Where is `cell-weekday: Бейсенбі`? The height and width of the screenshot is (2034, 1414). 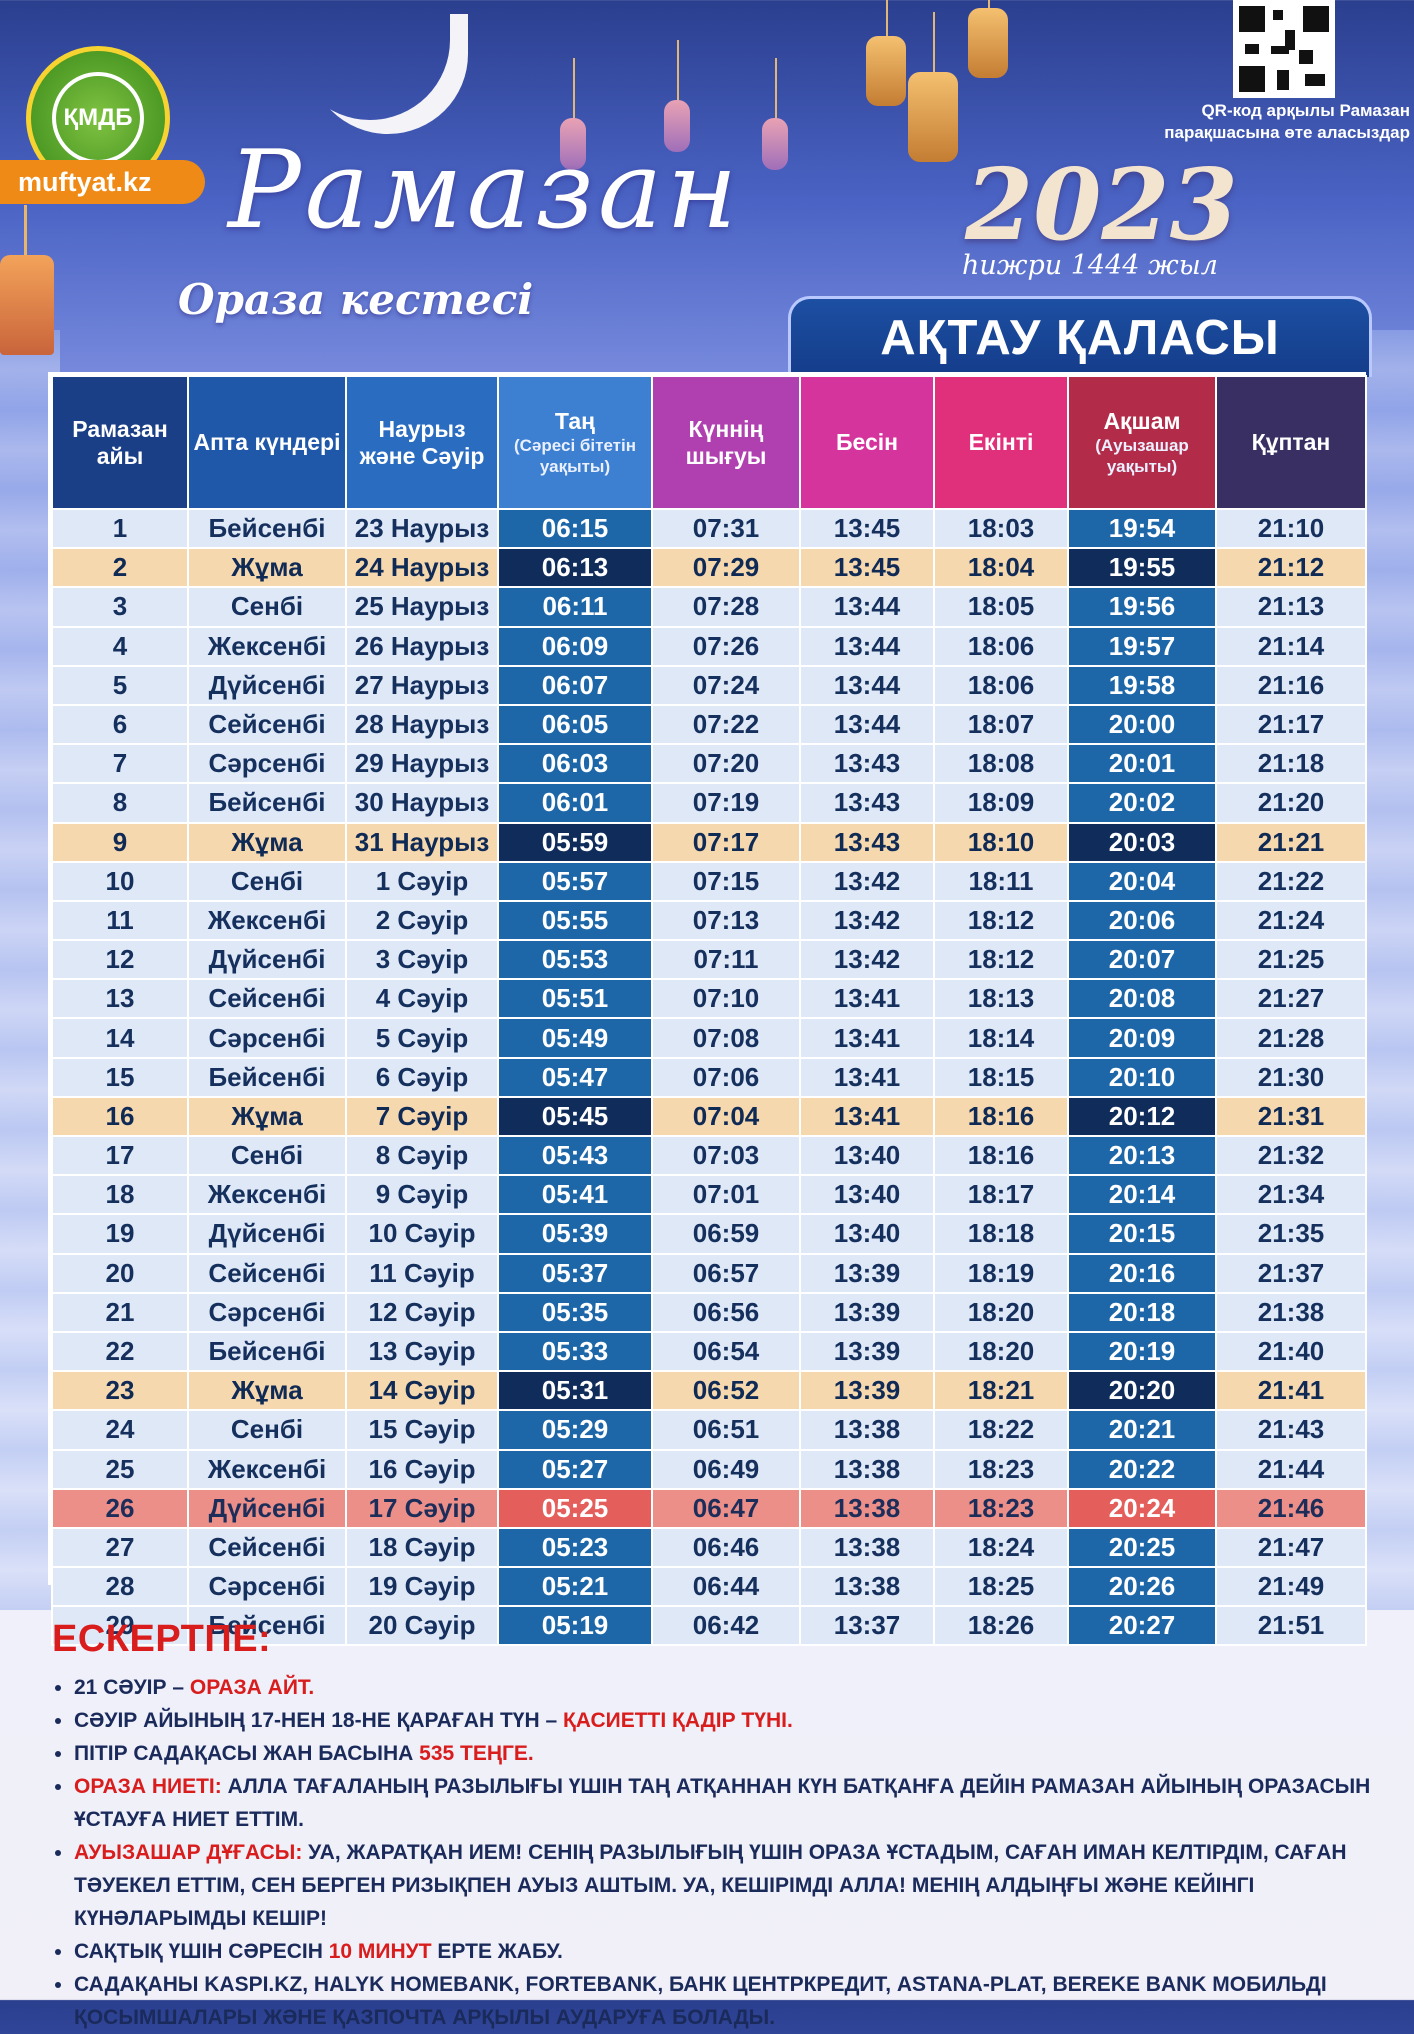 cell-weekday: Бейсенбі is located at coordinates (267, 528).